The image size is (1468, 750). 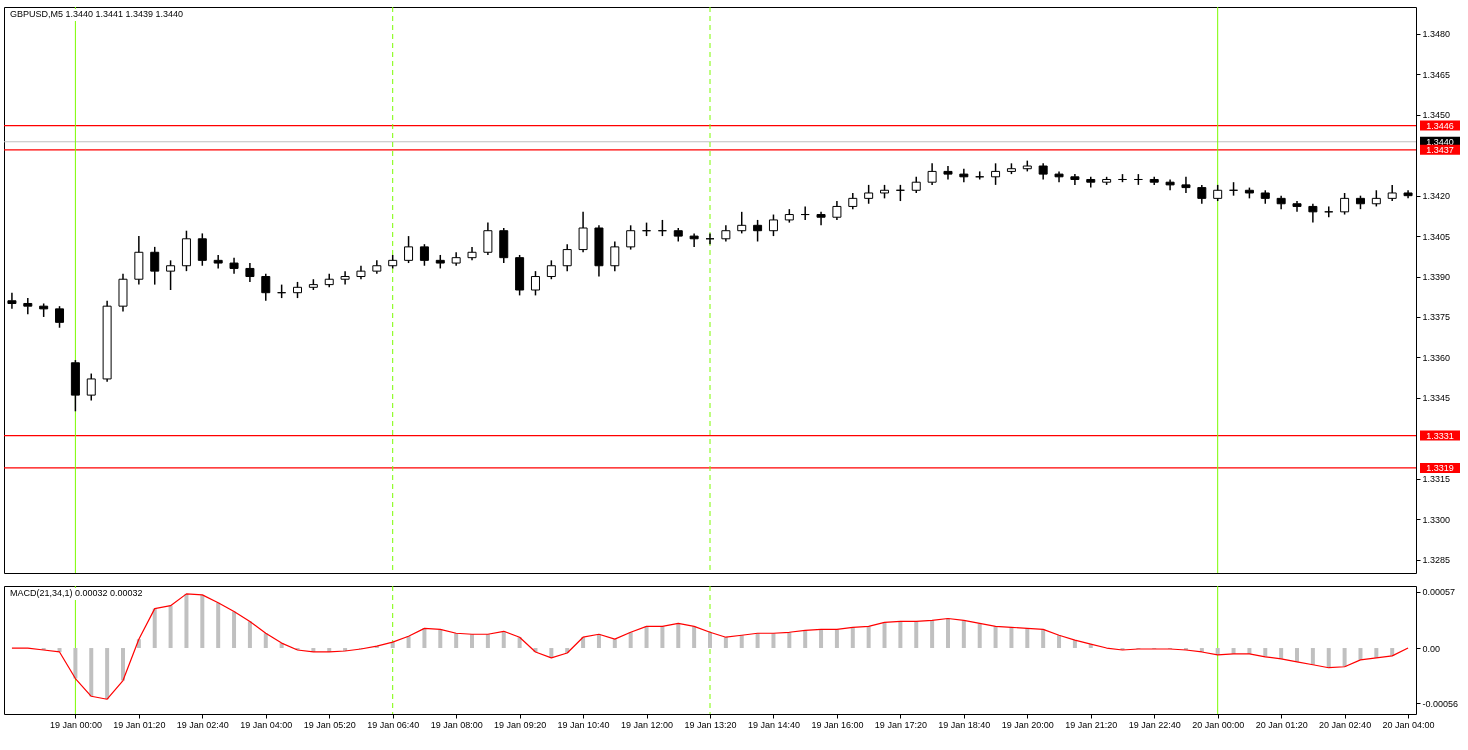 I want to click on x-tick-label: 19 Jan 14:40, so click(x=773, y=724).